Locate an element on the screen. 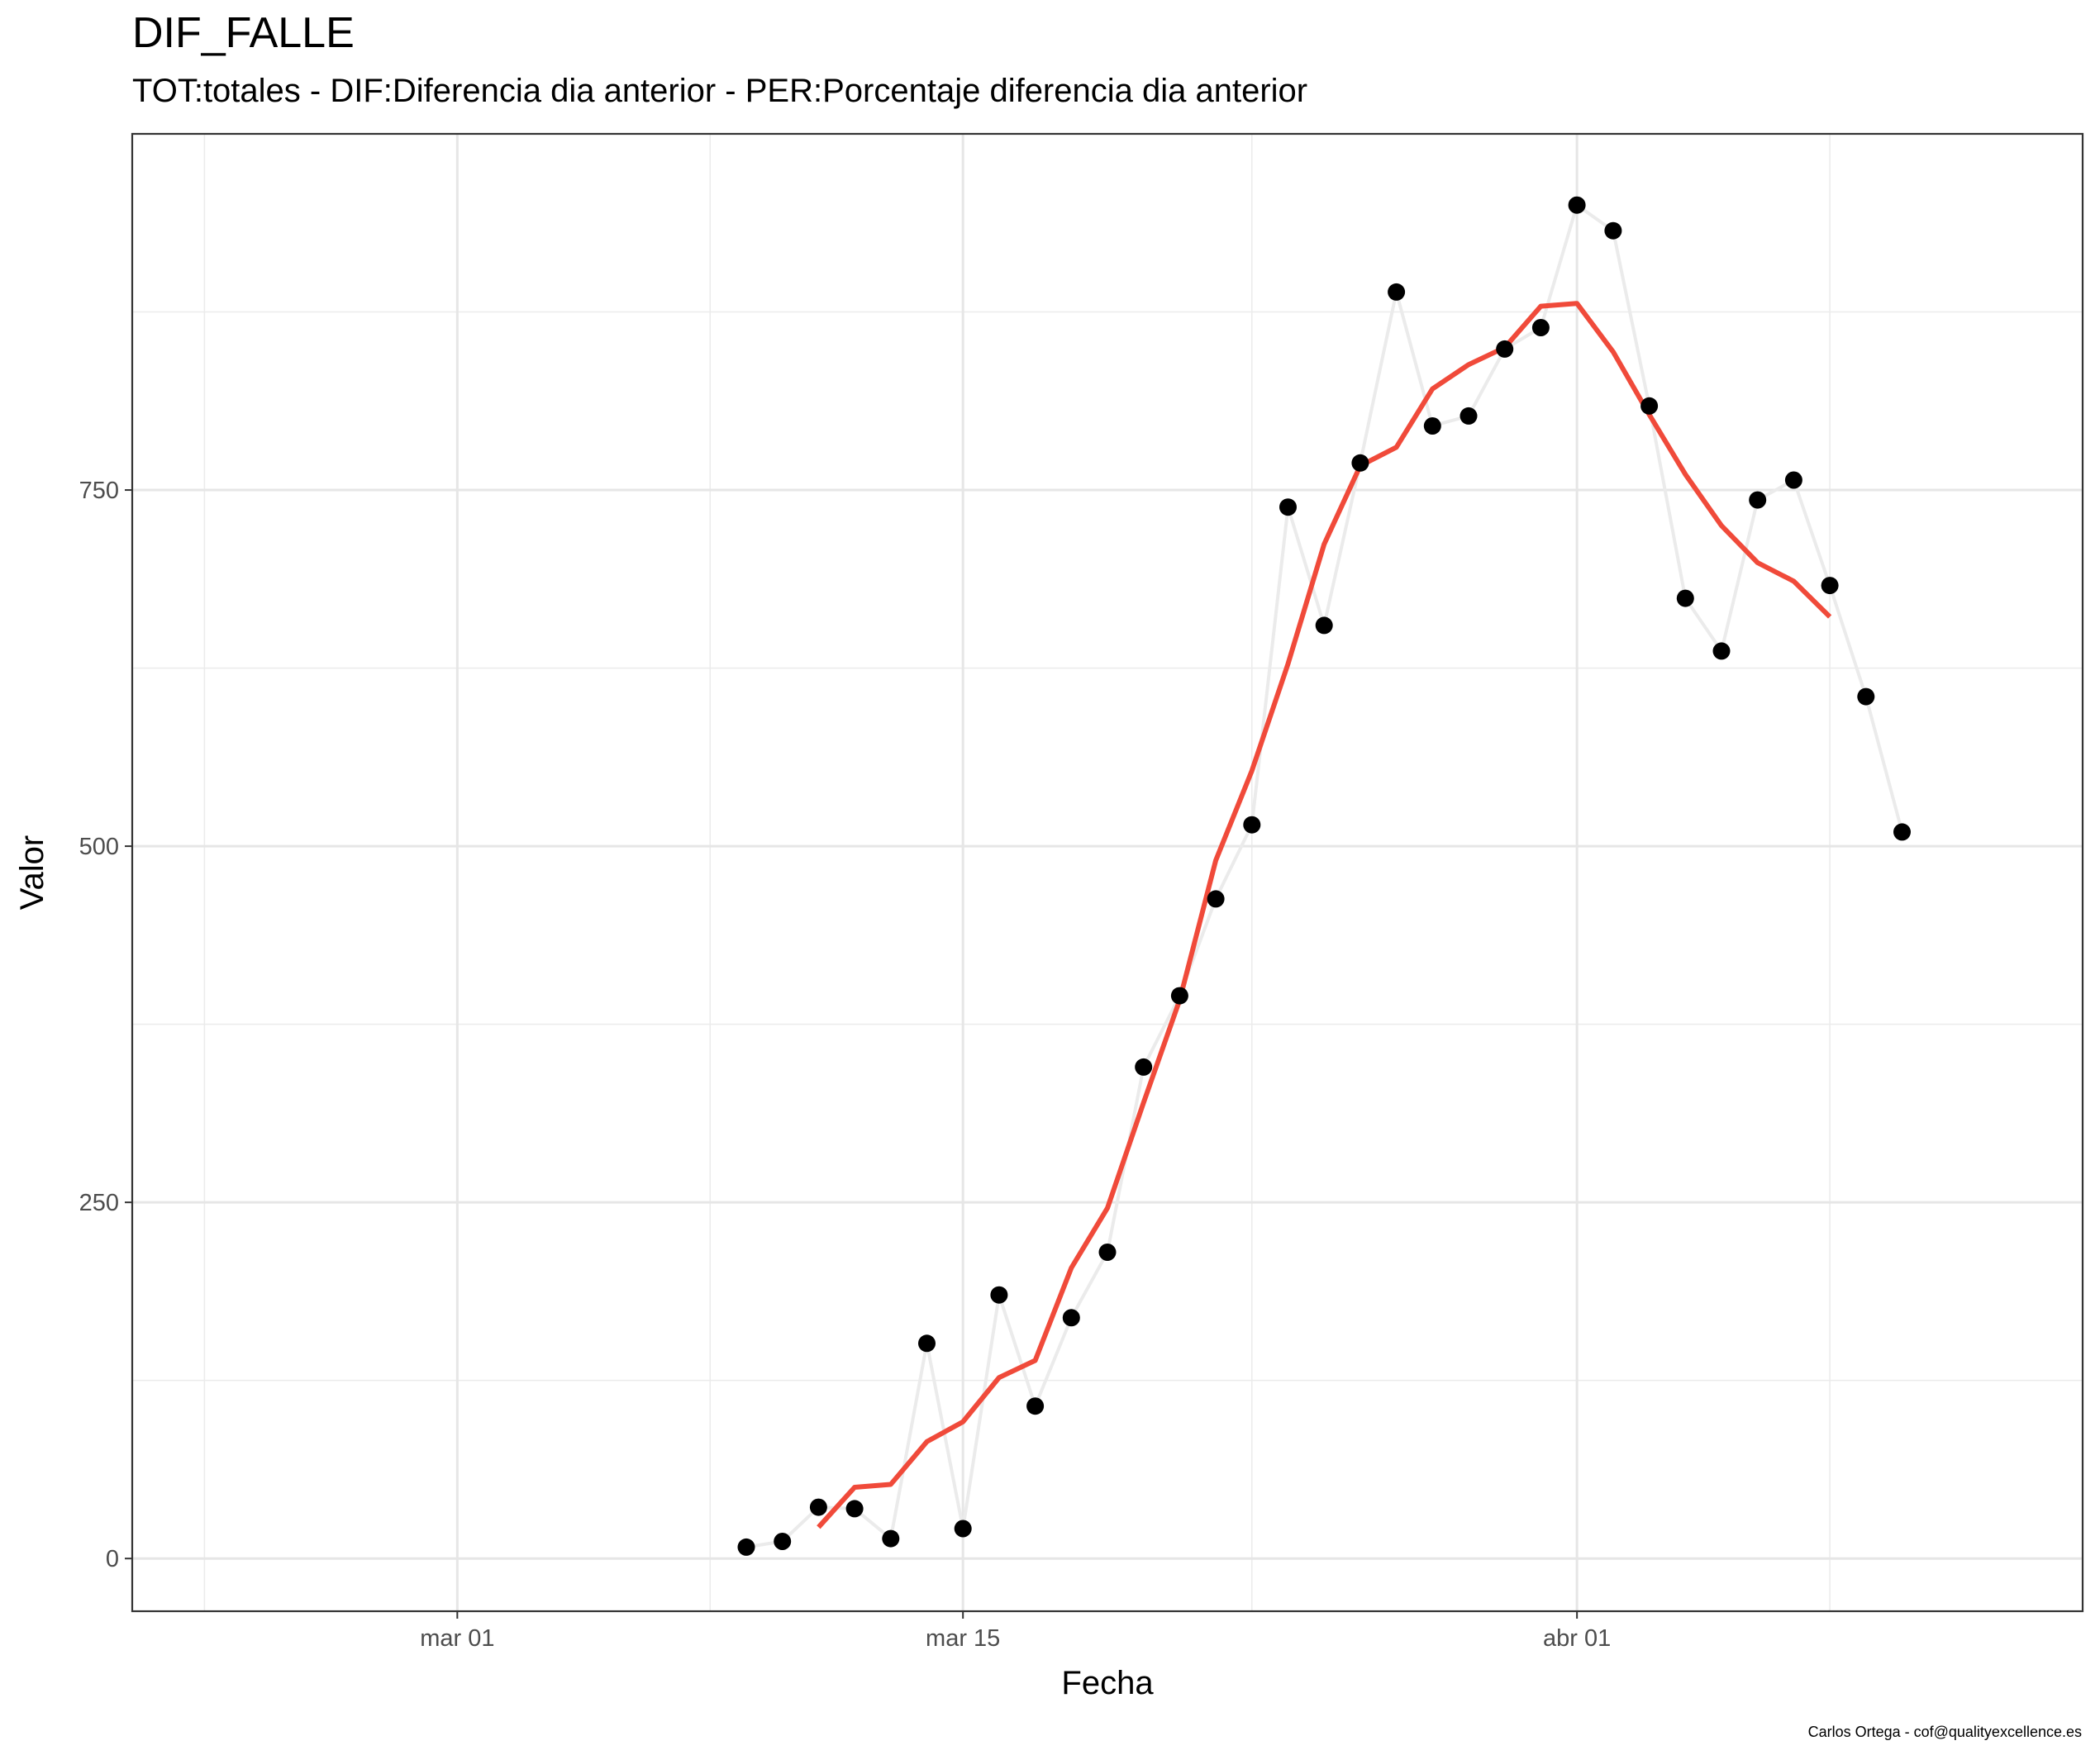 The image size is (2100, 1755). chart-title: DIF_FALLE is located at coordinates (243, 33).